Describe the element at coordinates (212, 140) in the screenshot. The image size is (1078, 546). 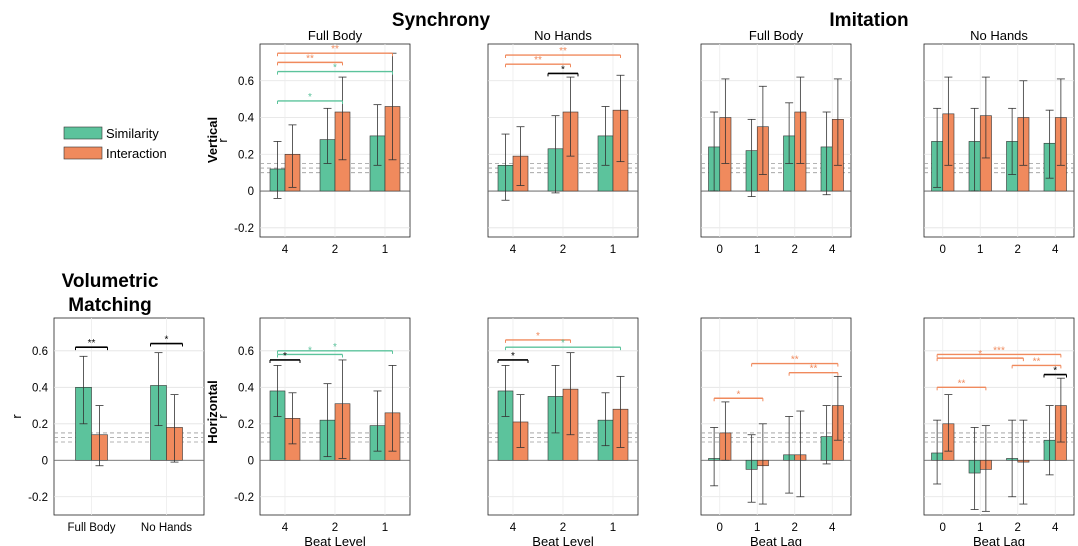
I see `row-label-vertical: Vertical` at that location.